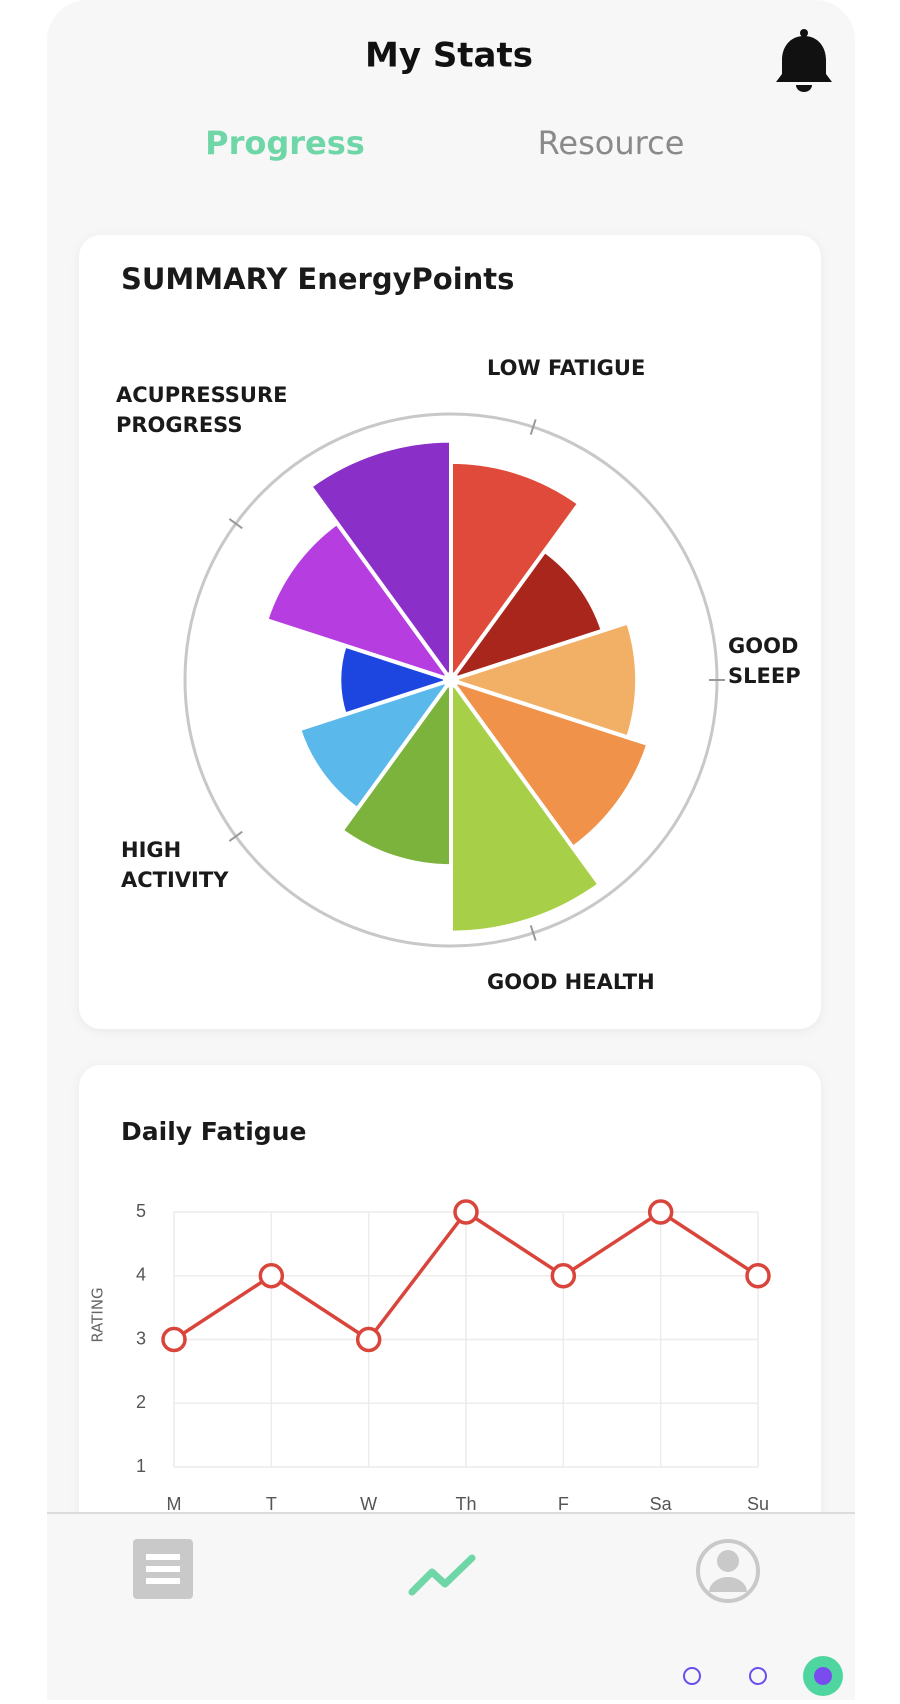 The image size is (900, 1704). Describe the element at coordinates (465, 1504) in the screenshot. I see `x-tick-label: Th` at that location.